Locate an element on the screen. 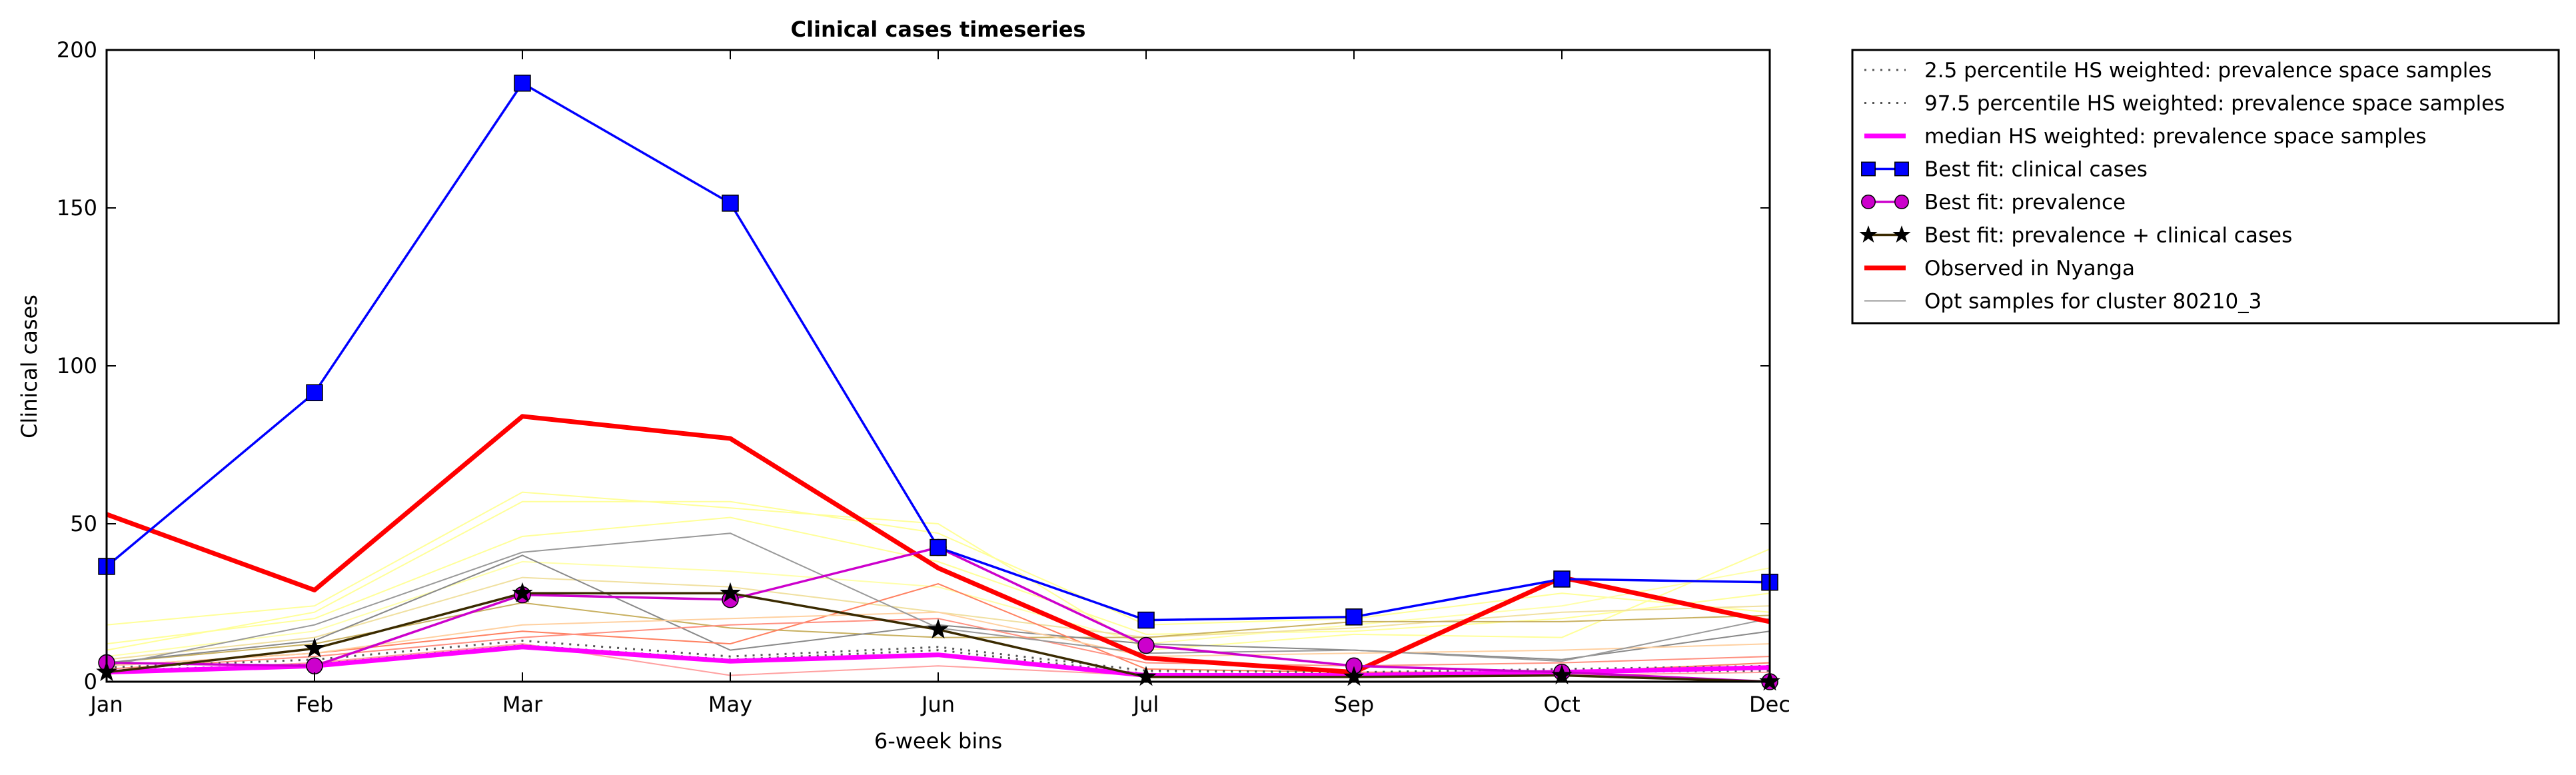 Image resolution: width=2576 pixels, height=775 pixels. legend-entry-label: Best fit: prevalence is located at coordinates (2025, 203).